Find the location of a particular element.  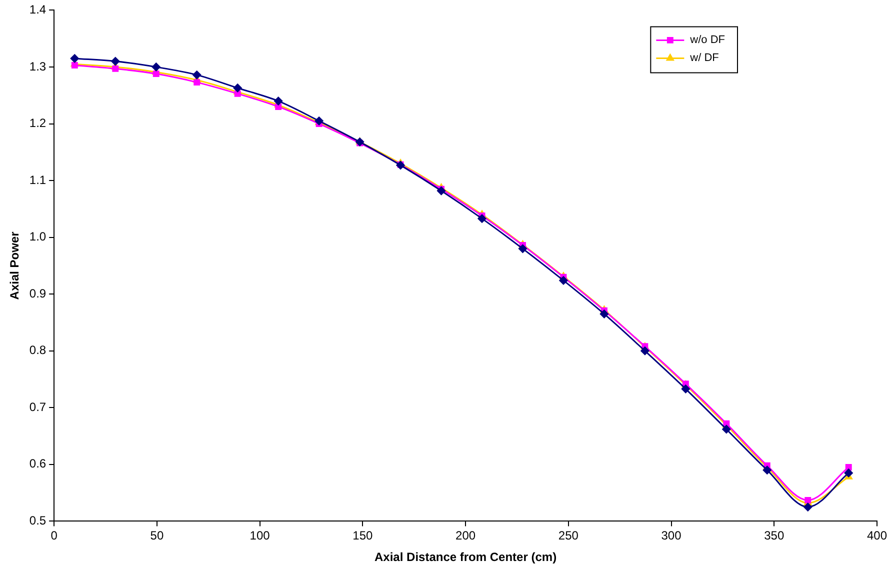

x-tick-label: 200 is located at coordinates (466, 535).